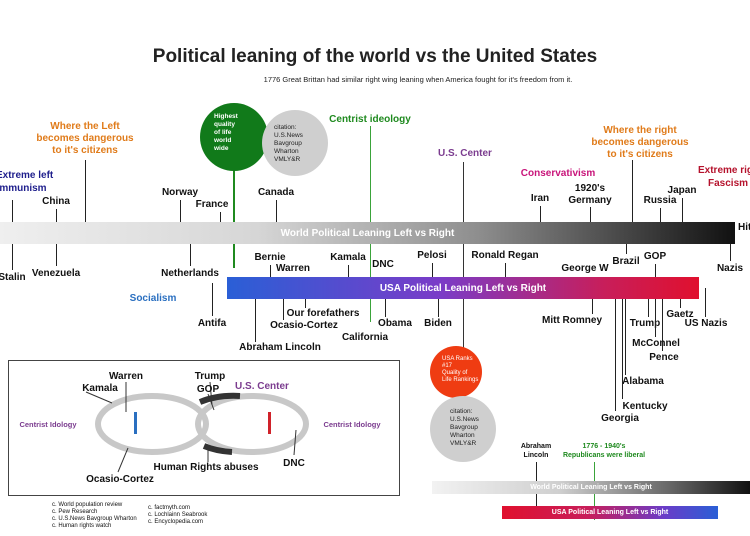 This screenshot has width=750, height=536. What do you see at coordinates (438, 308) in the screenshot?
I see `biden-tick` at bounding box center [438, 308].